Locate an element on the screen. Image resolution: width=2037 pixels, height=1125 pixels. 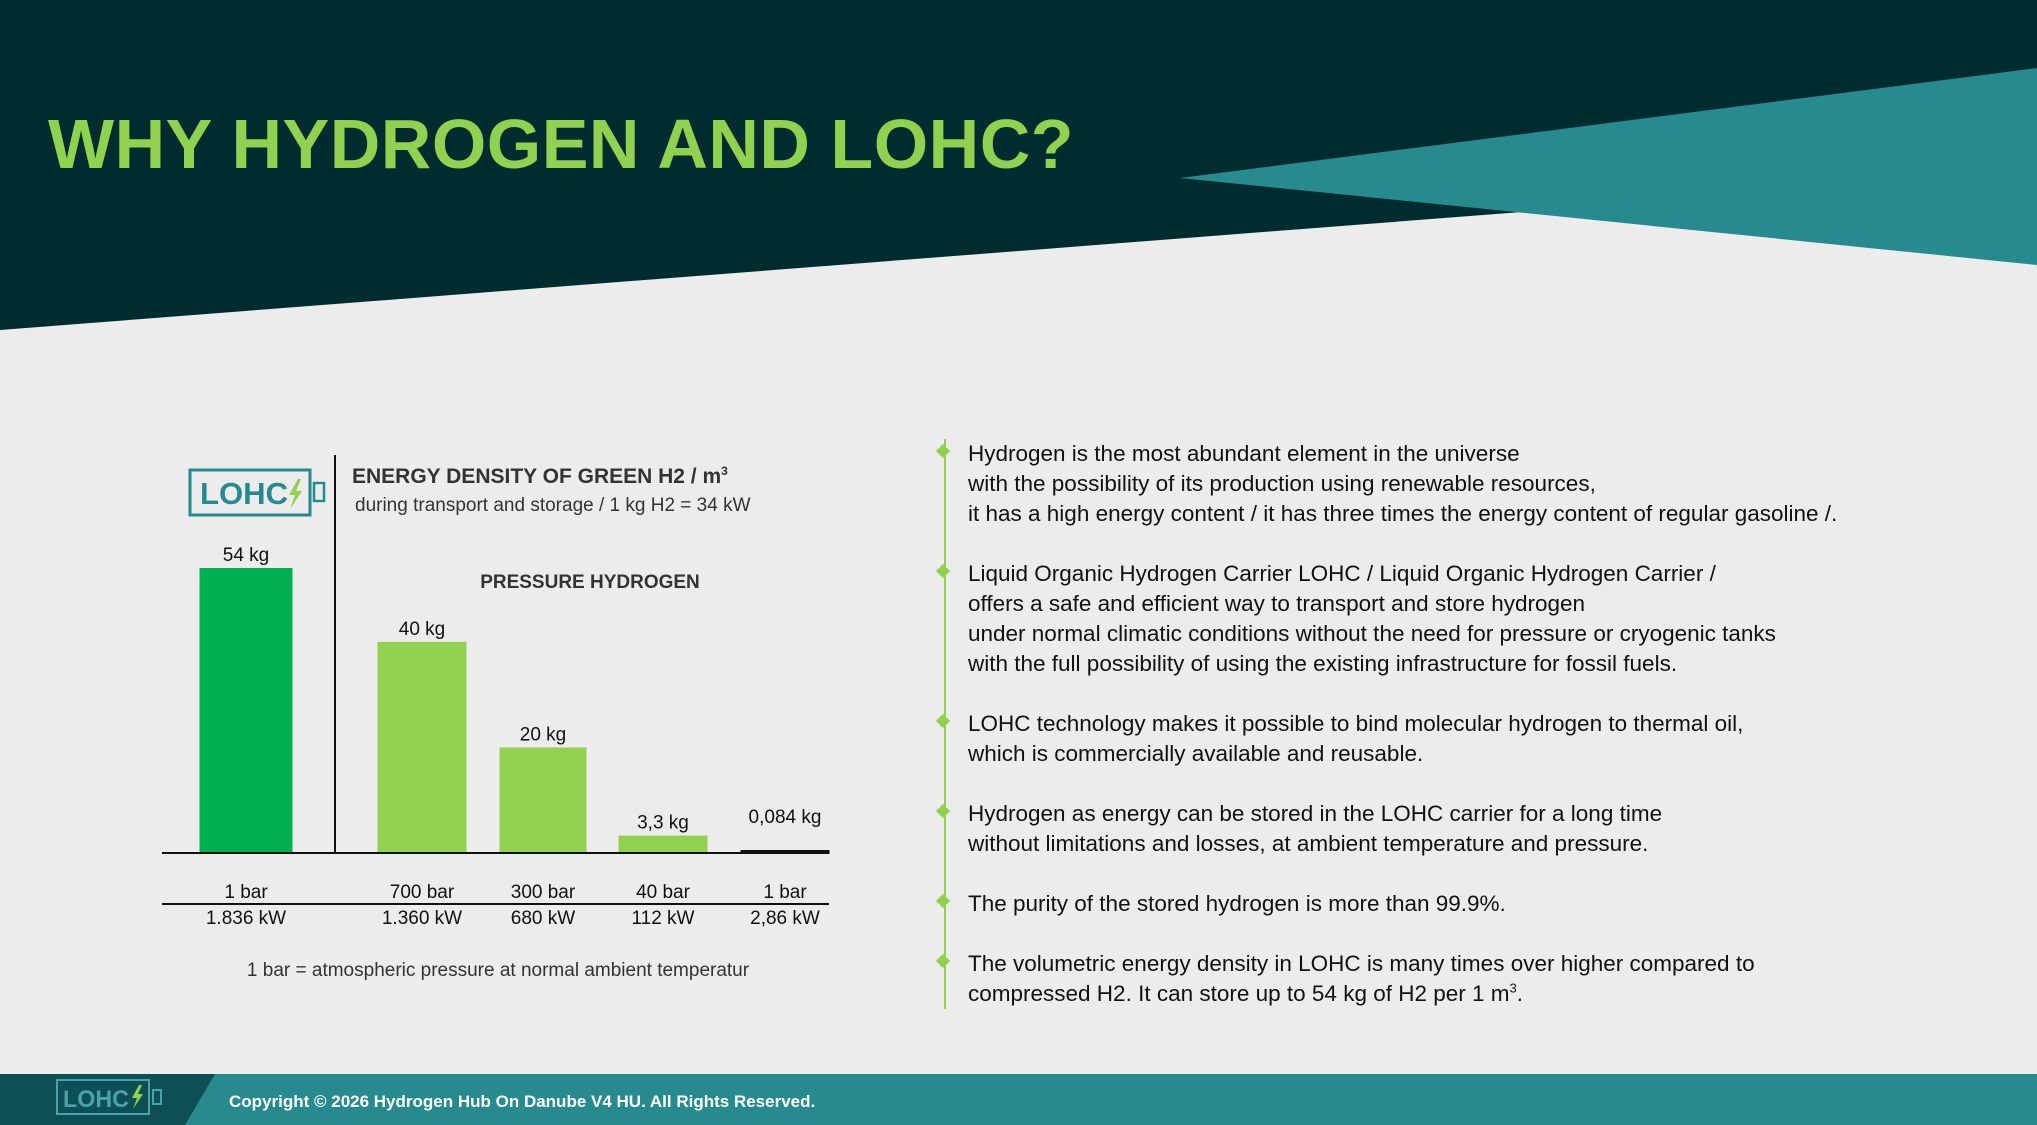
logo-battery-icon is located at coordinates (319, 492).